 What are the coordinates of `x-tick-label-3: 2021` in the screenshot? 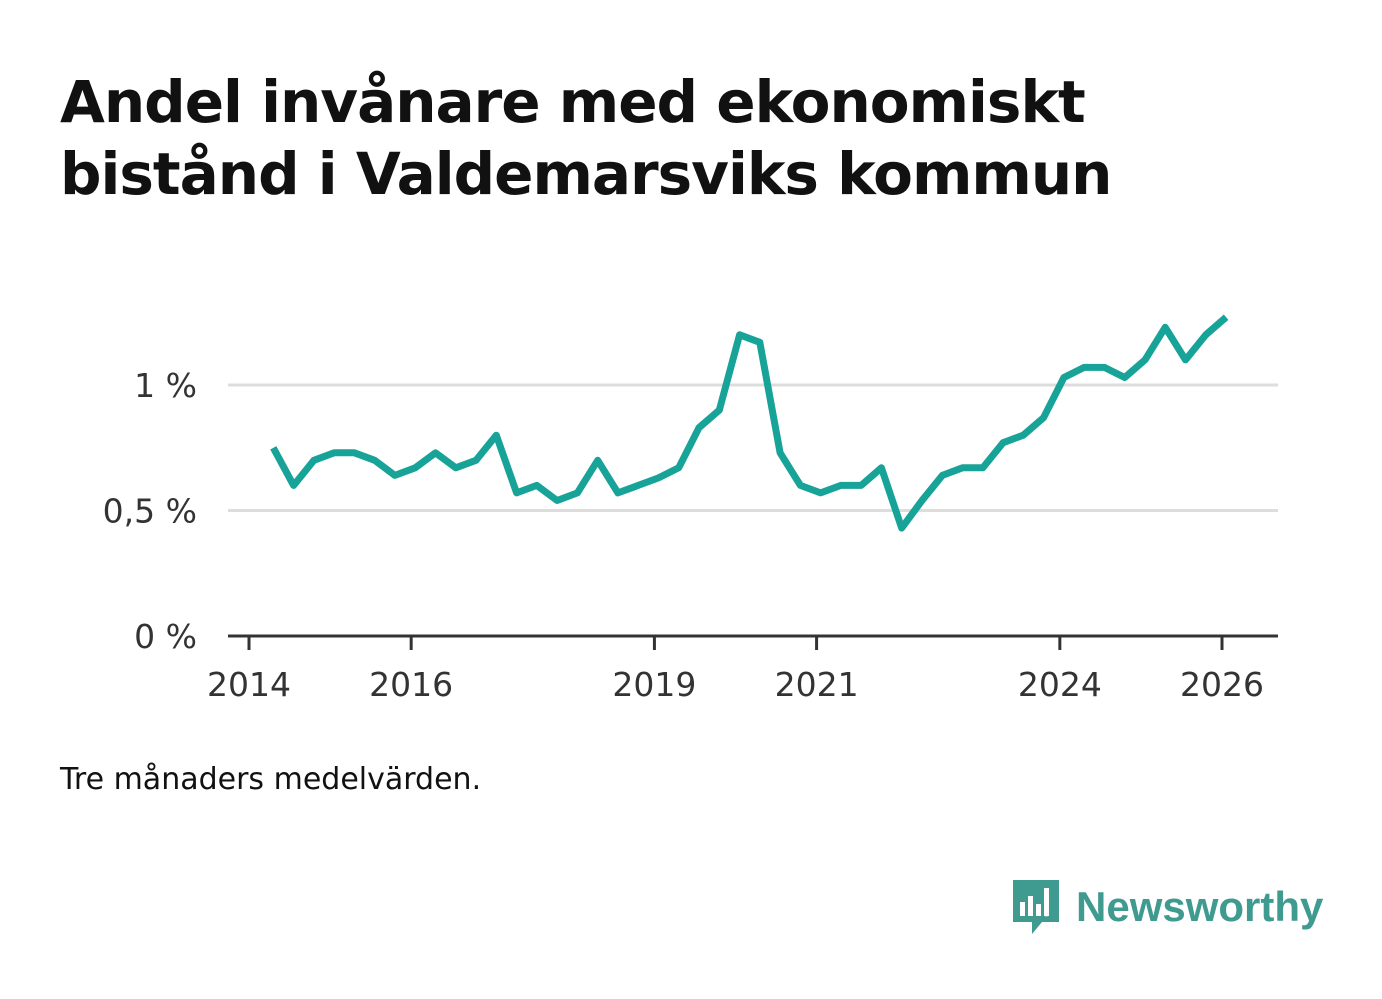 It's located at (817, 684).